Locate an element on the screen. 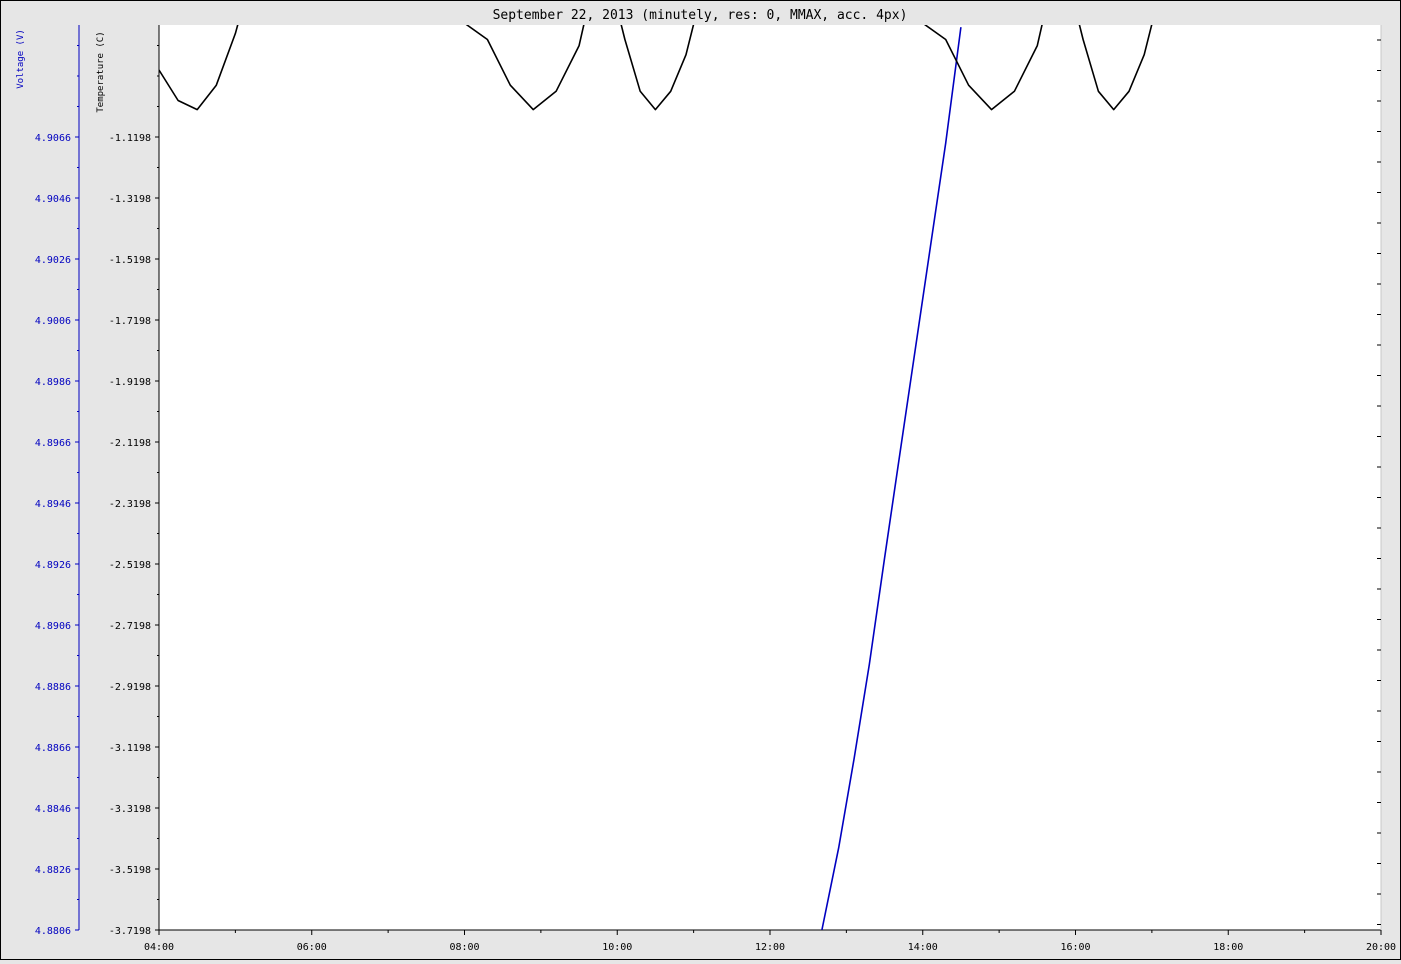 The image size is (1401, 964). voltage-tick-label: 4.8866 is located at coordinates (53, 748).